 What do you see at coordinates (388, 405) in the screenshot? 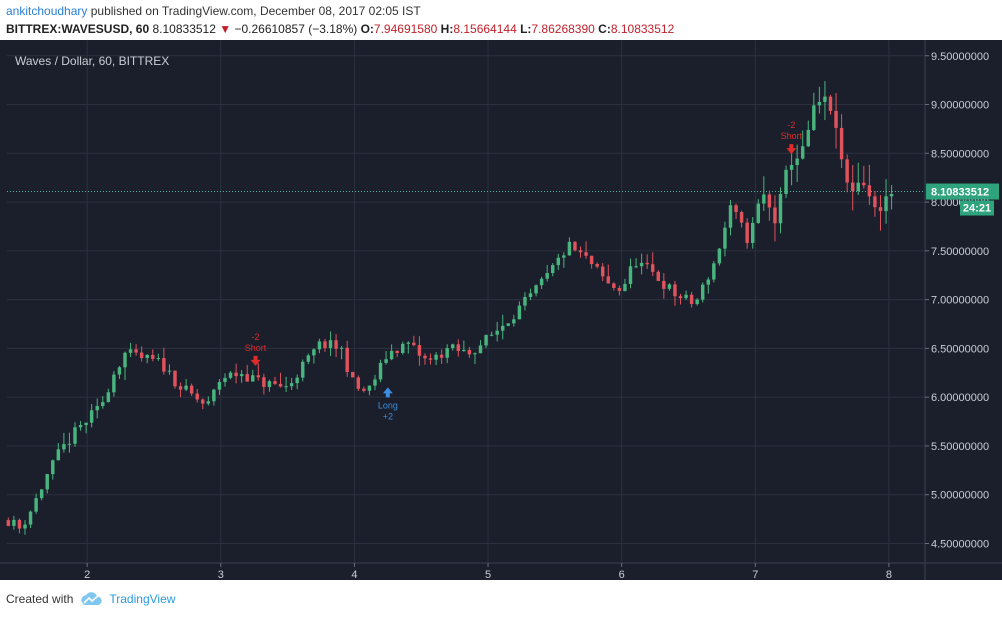
I see `signal-label: Long` at bounding box center [388, 405].